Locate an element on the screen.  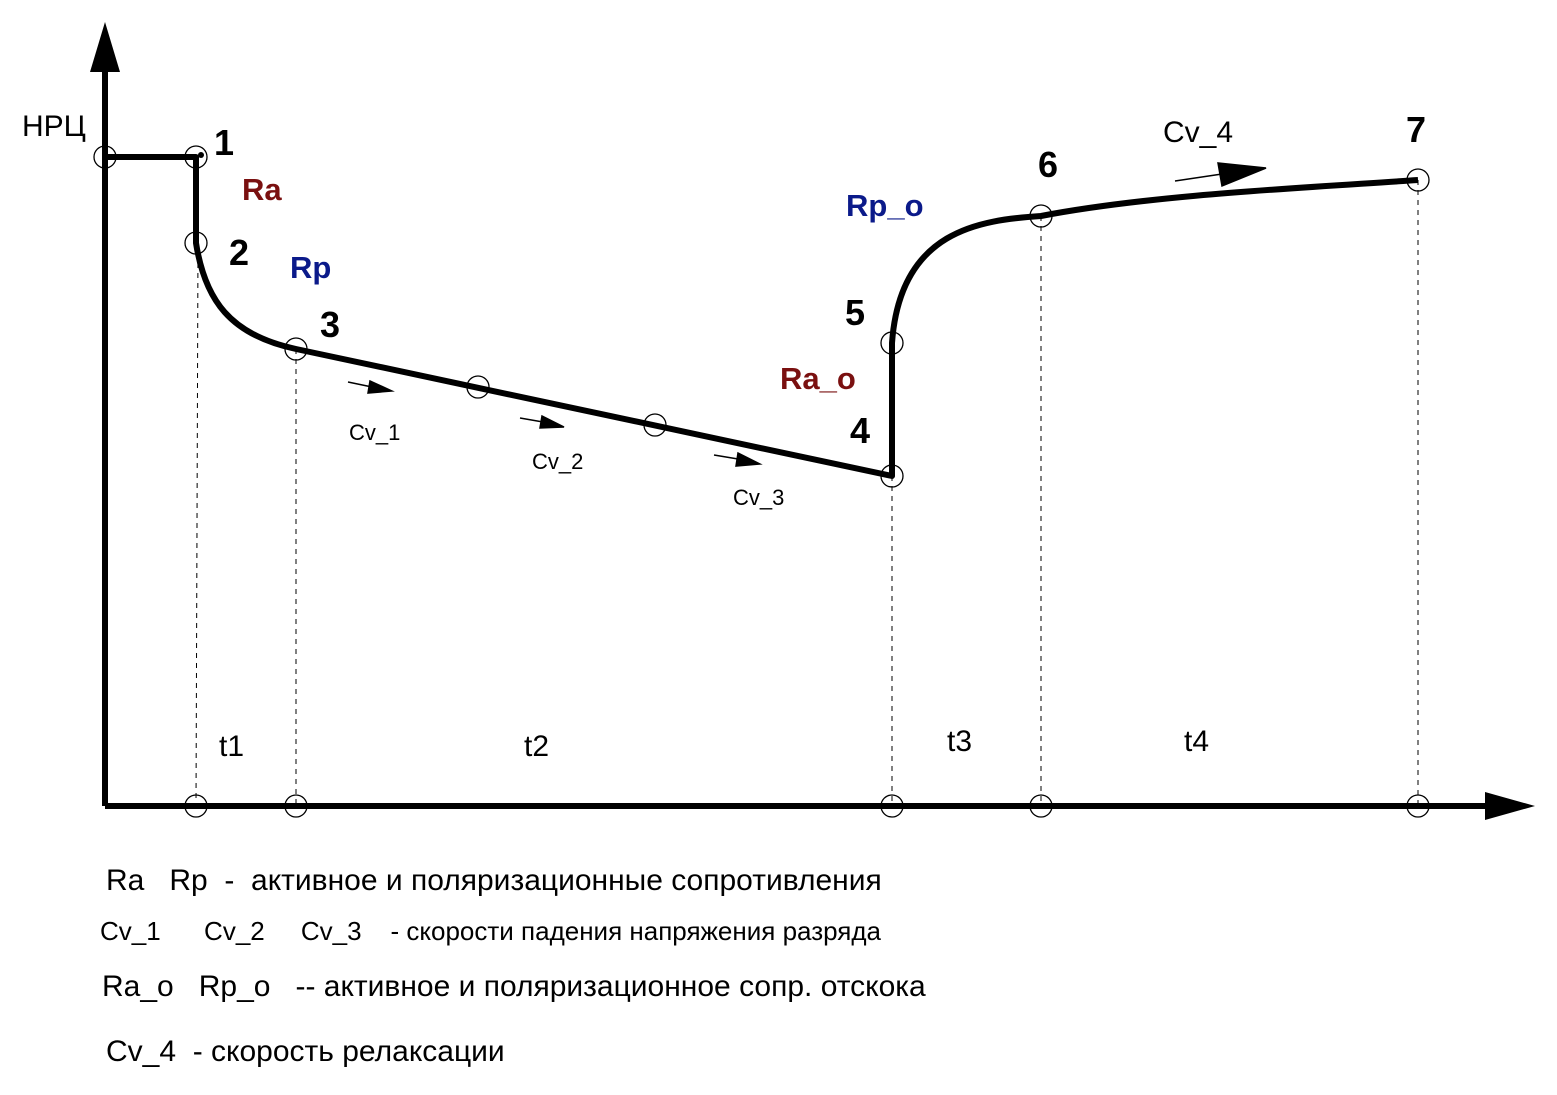
legend-line-relaxation: Cv_4 - скорость релаксации is located at coordinates (305, 1051).